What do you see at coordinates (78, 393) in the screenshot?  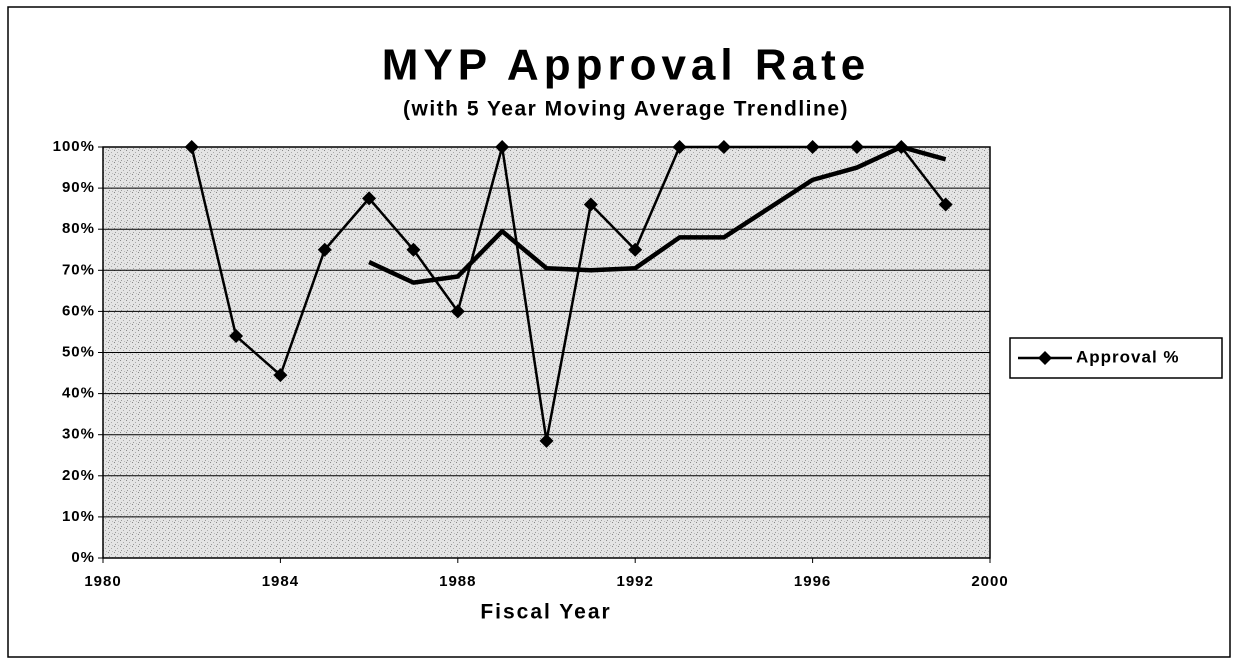 I see `y-tick-label: 40%` at bounding box center [78, 393].